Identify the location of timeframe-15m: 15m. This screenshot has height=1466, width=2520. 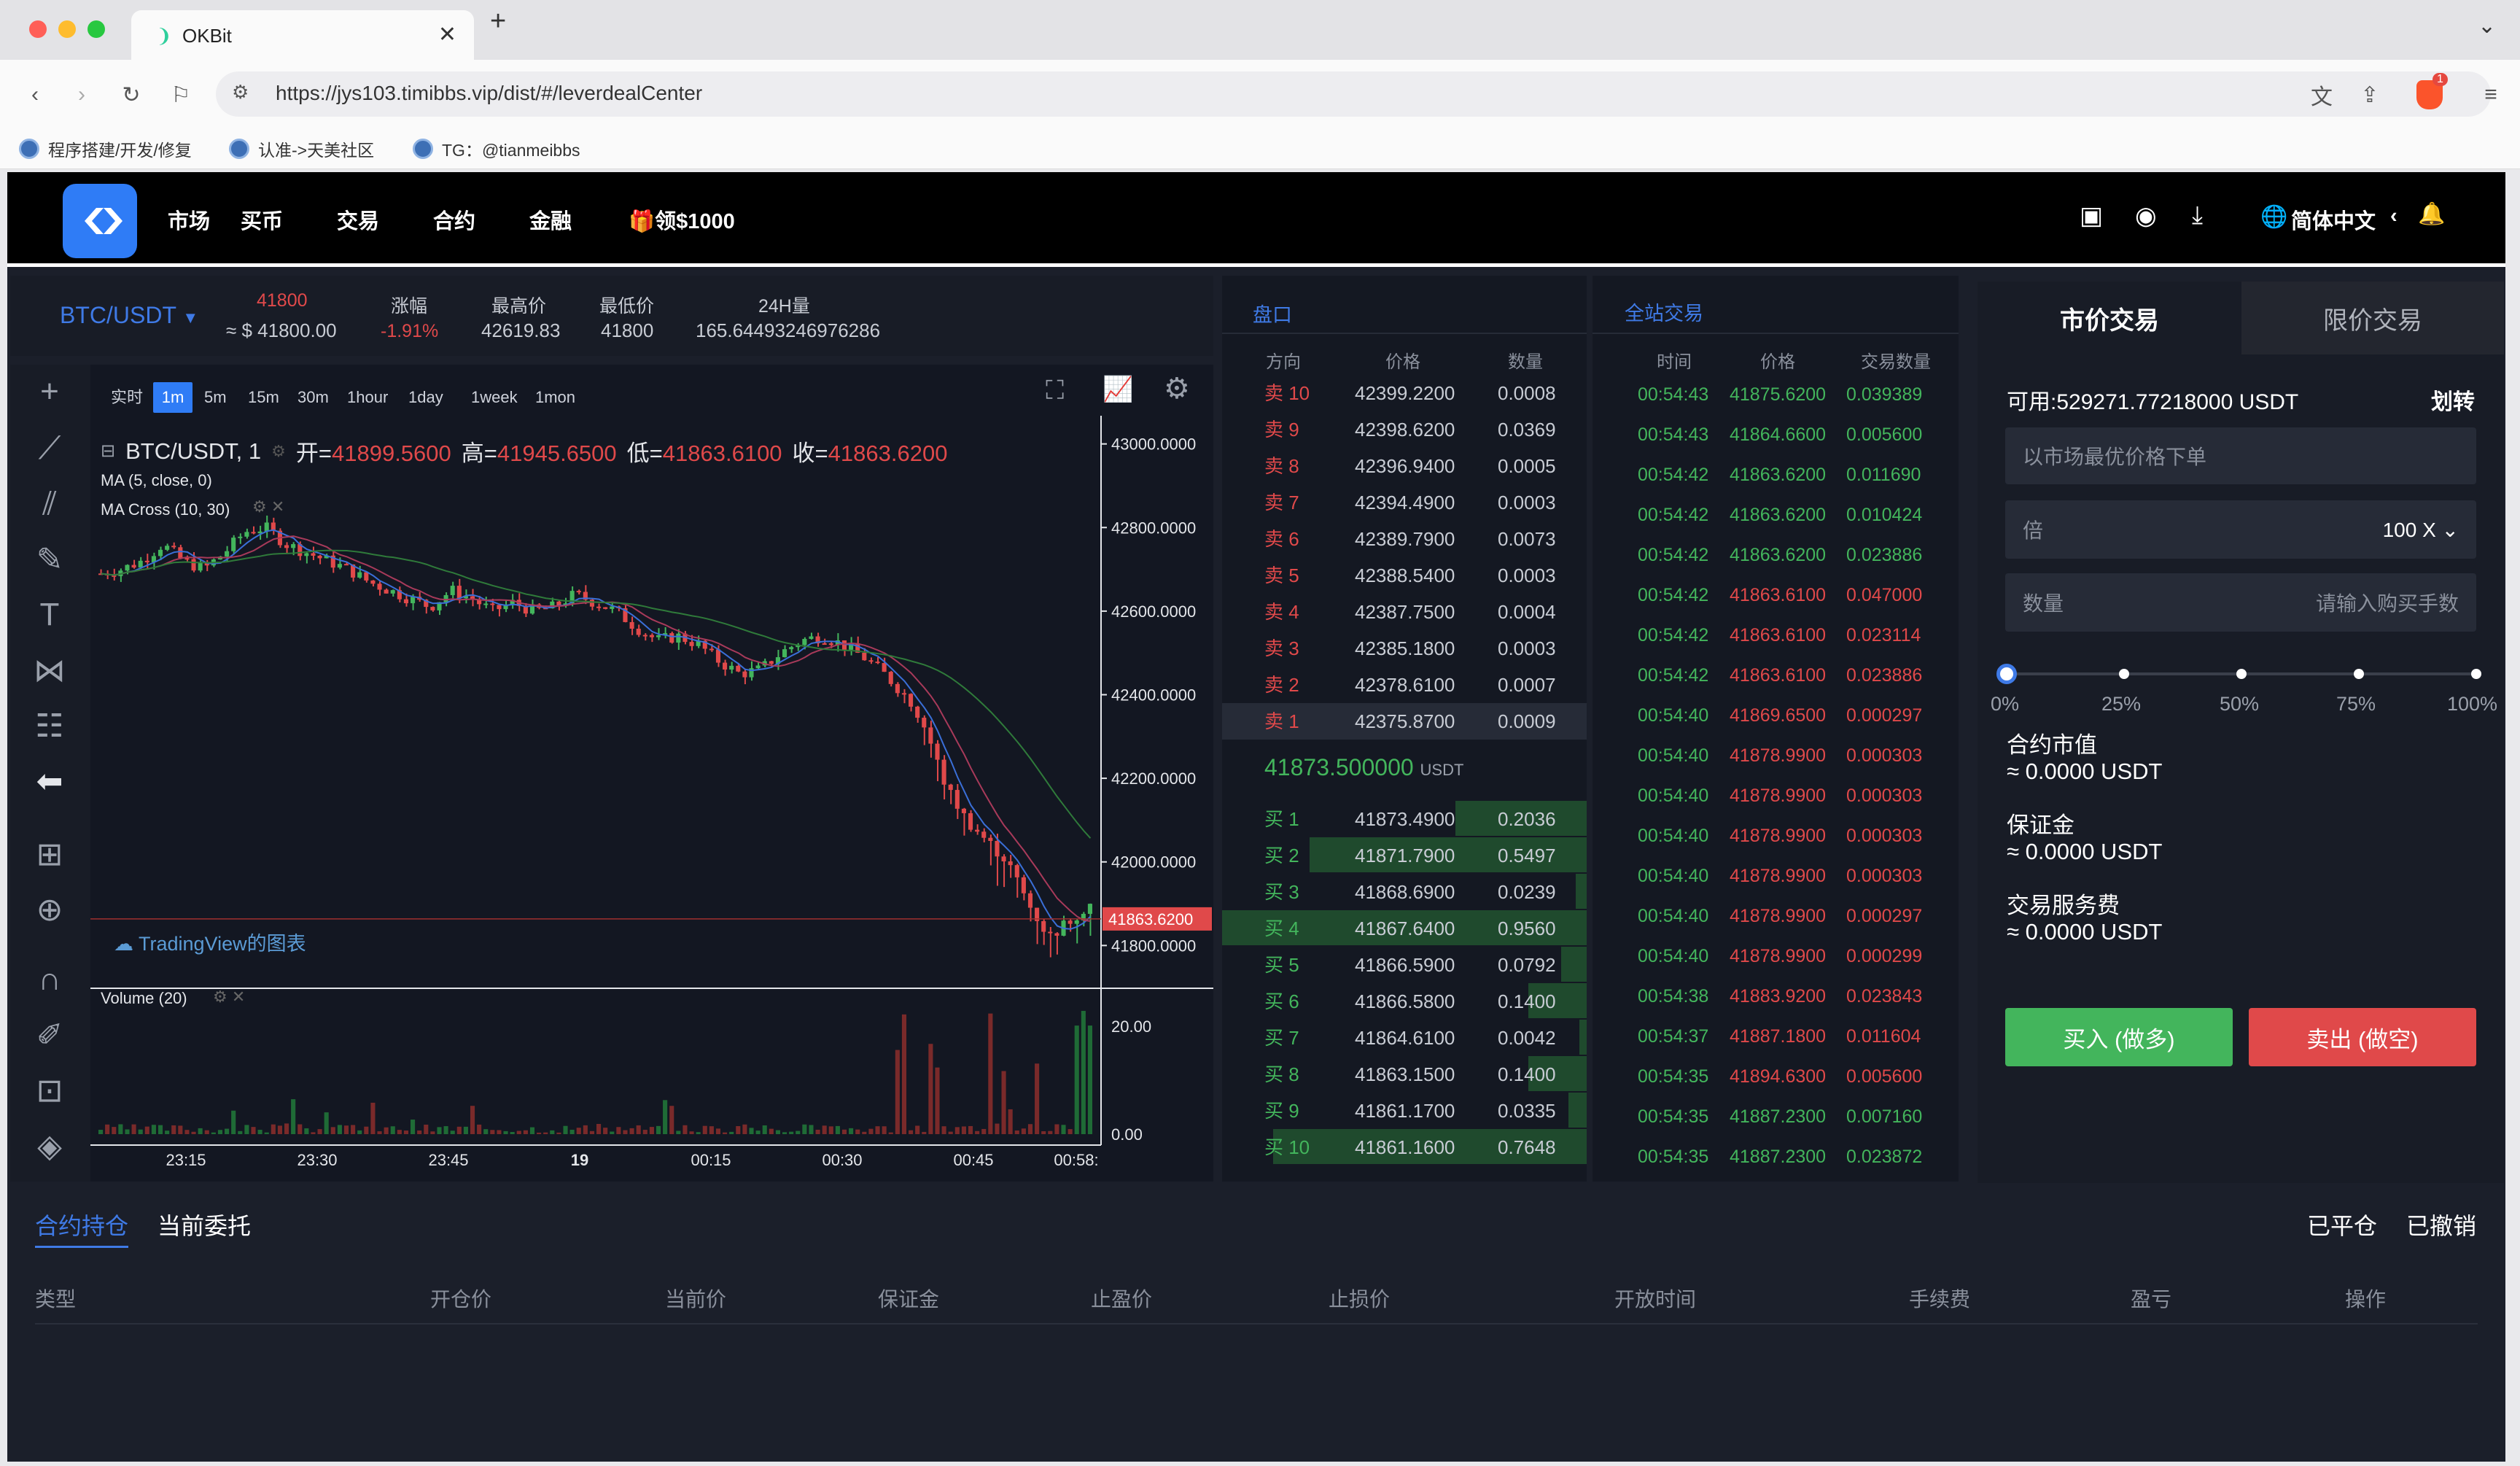
(263, 397).